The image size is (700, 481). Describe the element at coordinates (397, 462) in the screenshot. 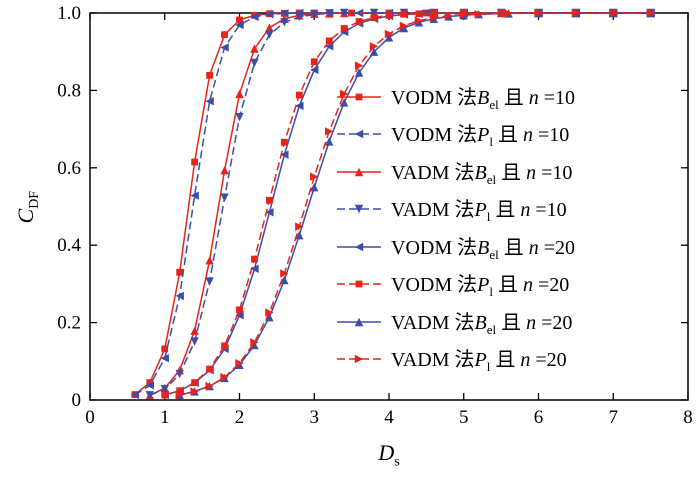

I see `x-axis-label-sub: s` at that location.